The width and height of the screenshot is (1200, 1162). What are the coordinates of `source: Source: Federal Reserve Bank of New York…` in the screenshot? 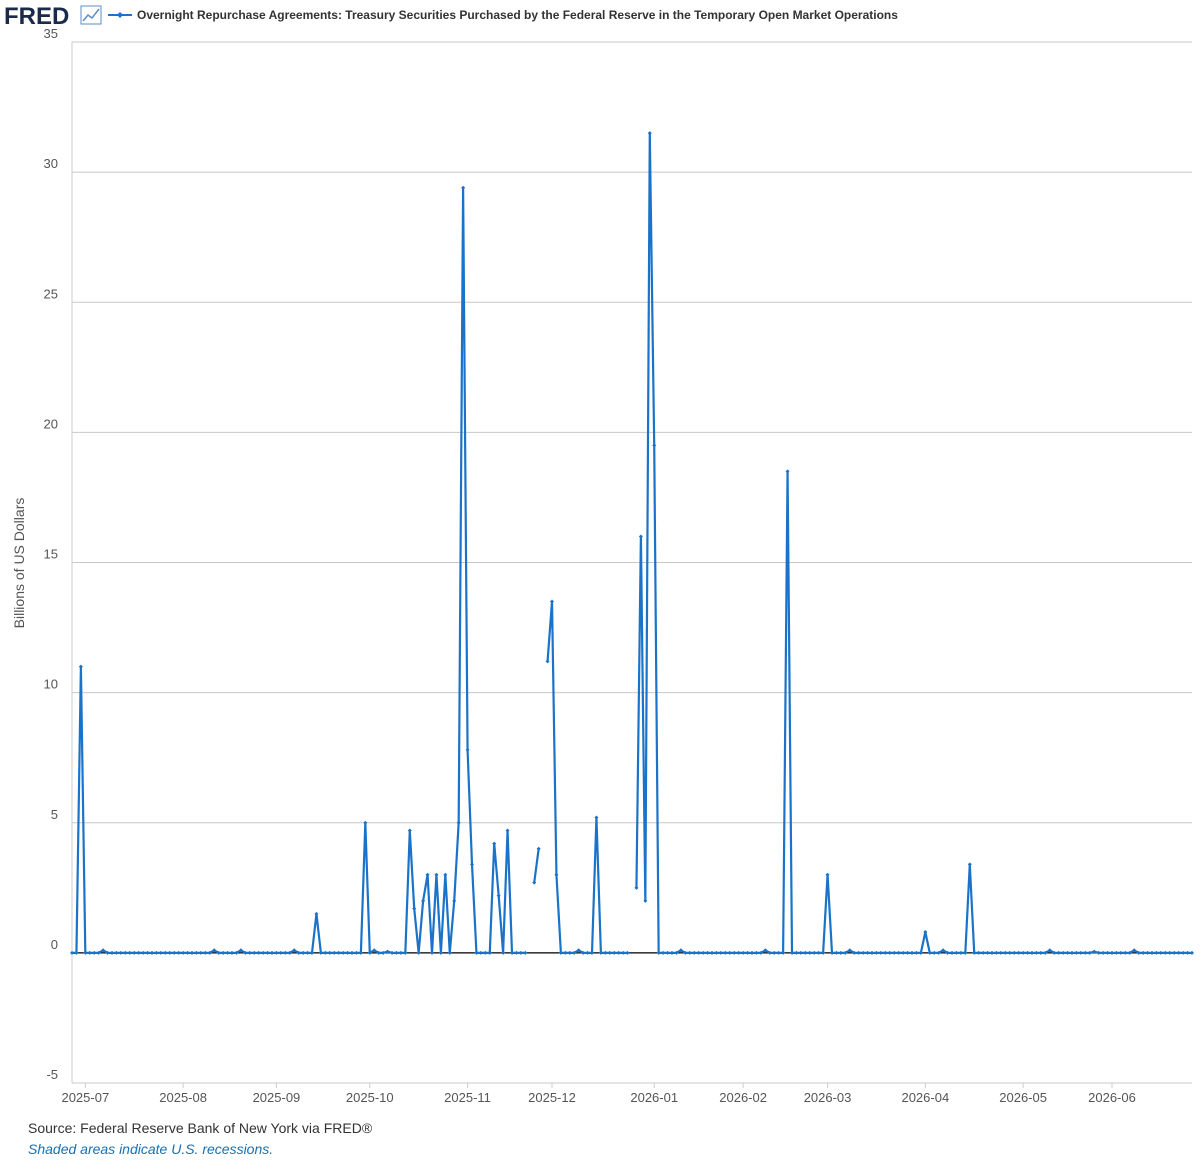 It's located at (200, 1128).